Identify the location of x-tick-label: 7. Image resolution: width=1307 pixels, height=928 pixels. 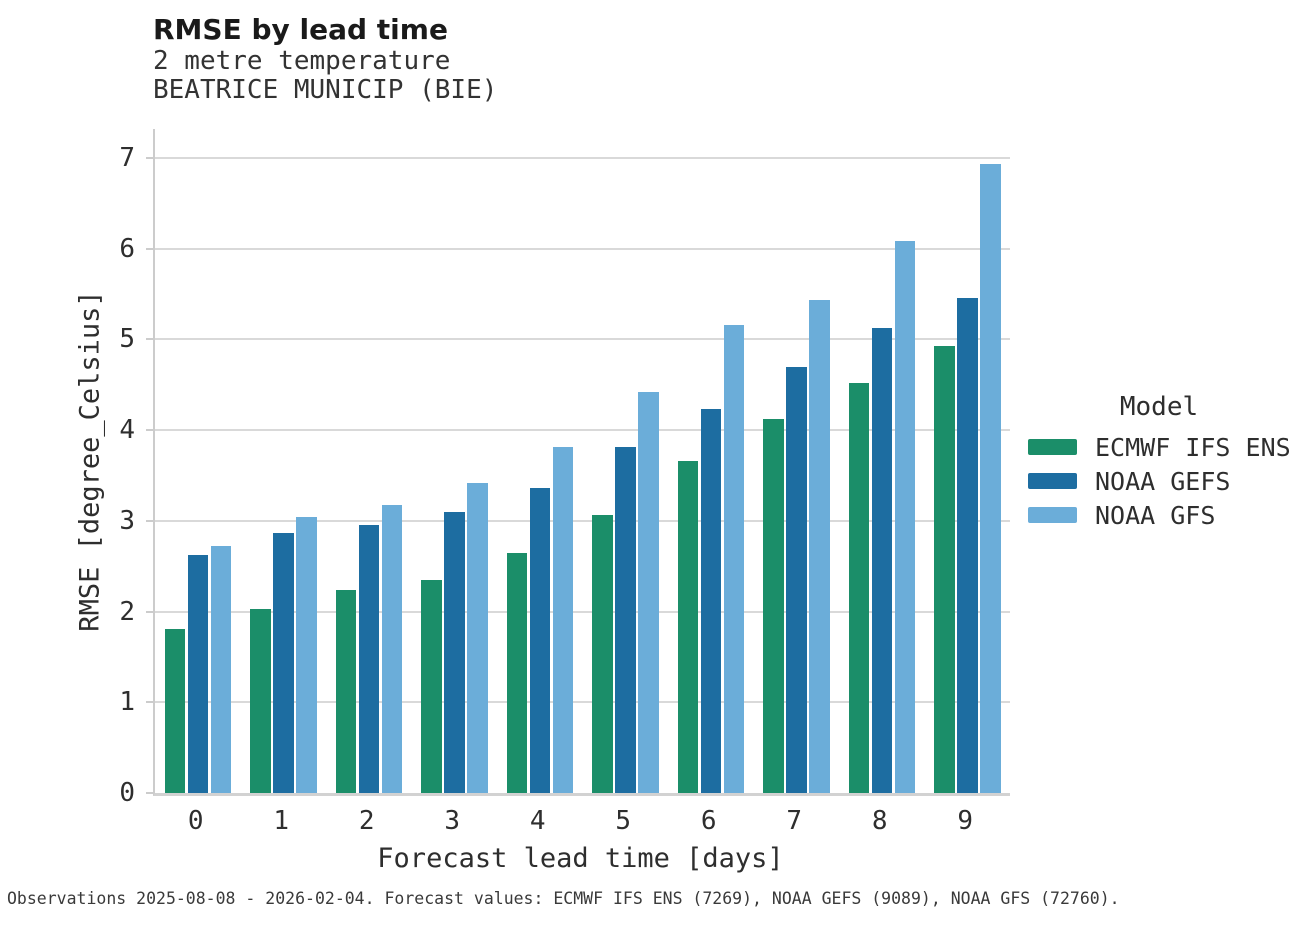
(794, 821).